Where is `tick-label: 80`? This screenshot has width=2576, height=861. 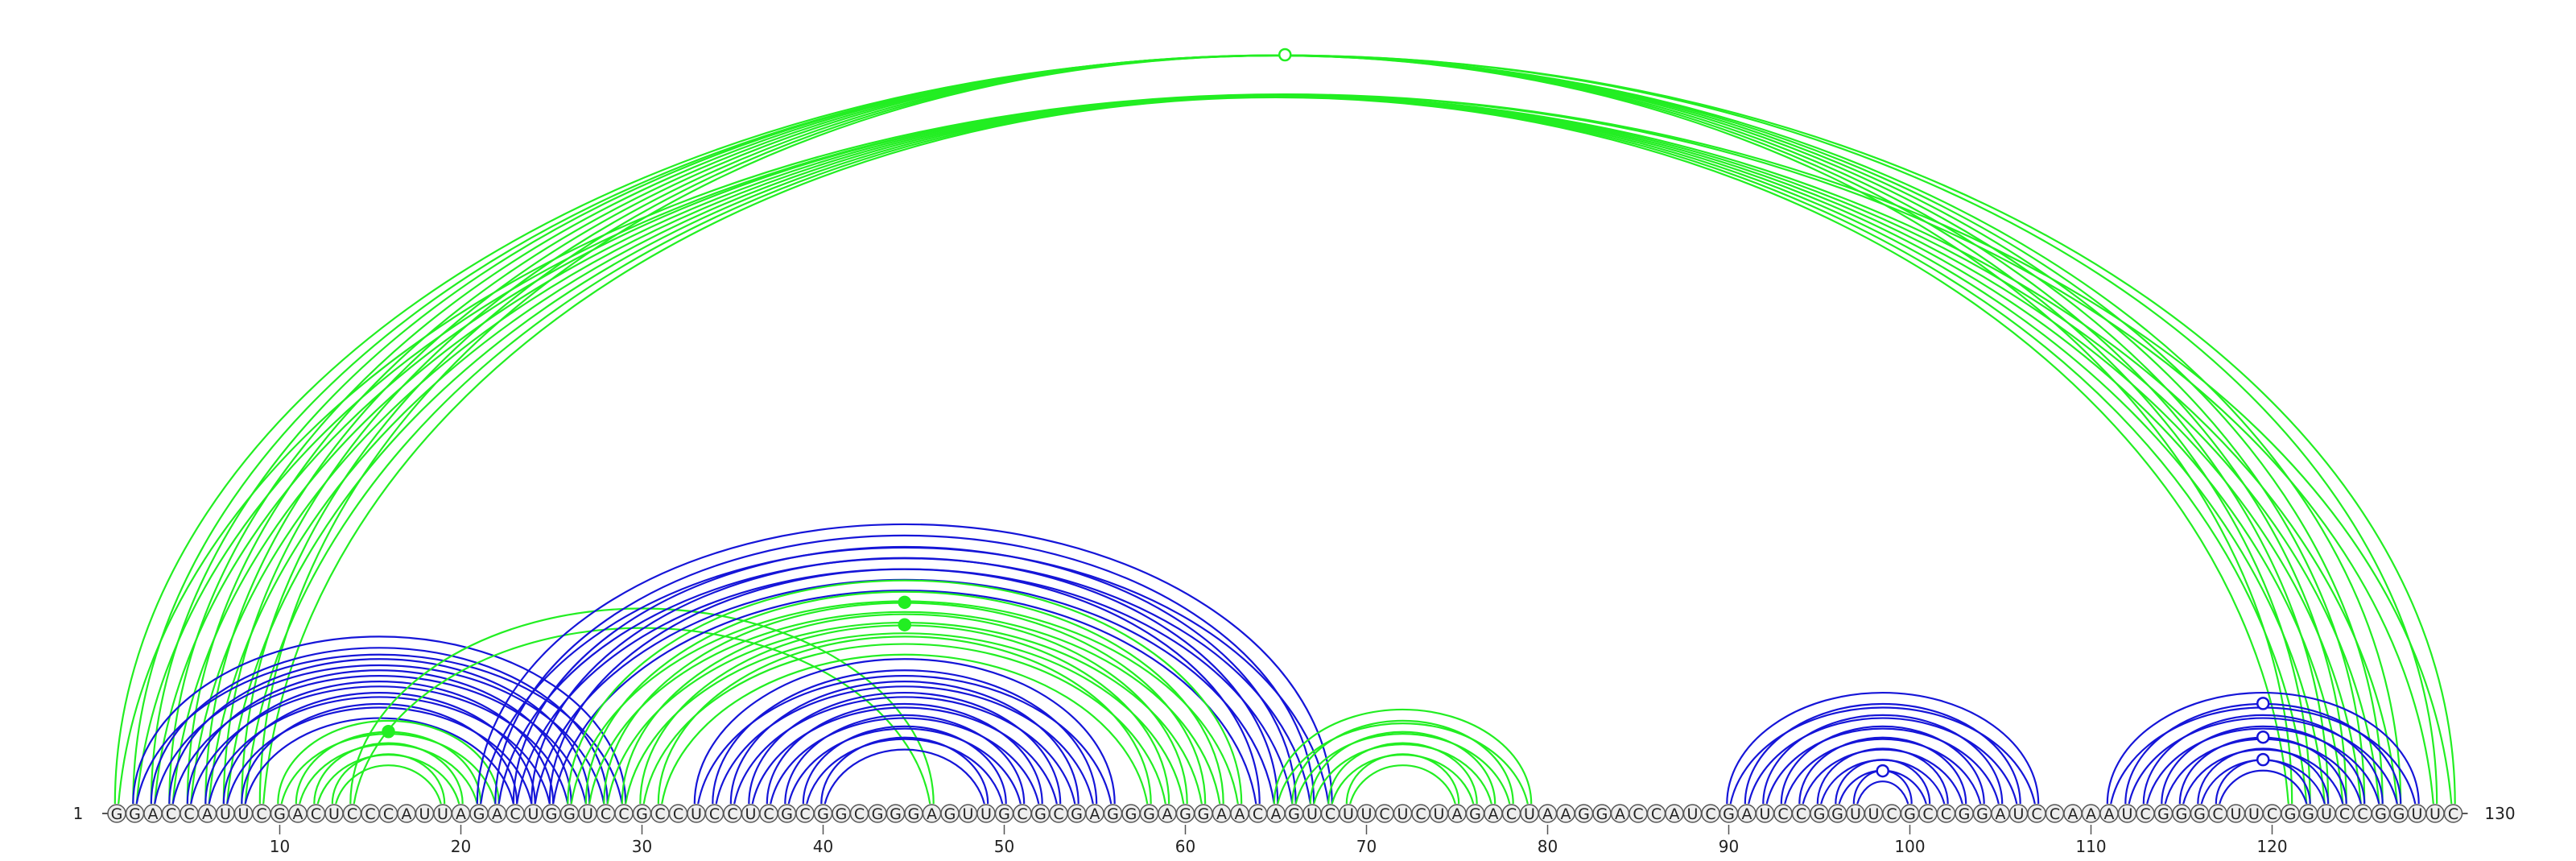
tick-label: 80 is located at coordinates (1548, 846).